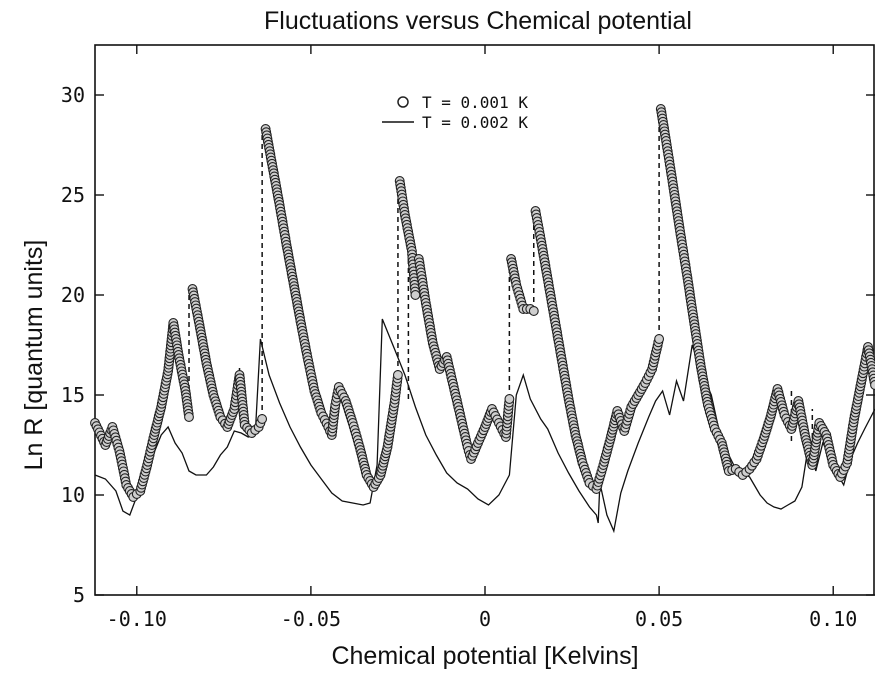  Describe the element at coordinates (79, 595) in the screenshot. I see `y-tick-label: 5` at that location.